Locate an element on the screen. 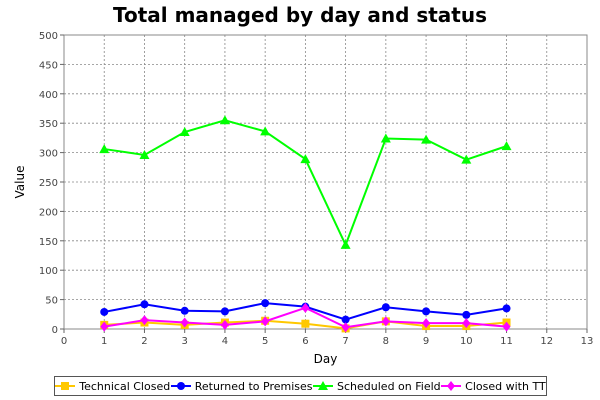  data-point-technical-closed is located at coordinates (305, 323).